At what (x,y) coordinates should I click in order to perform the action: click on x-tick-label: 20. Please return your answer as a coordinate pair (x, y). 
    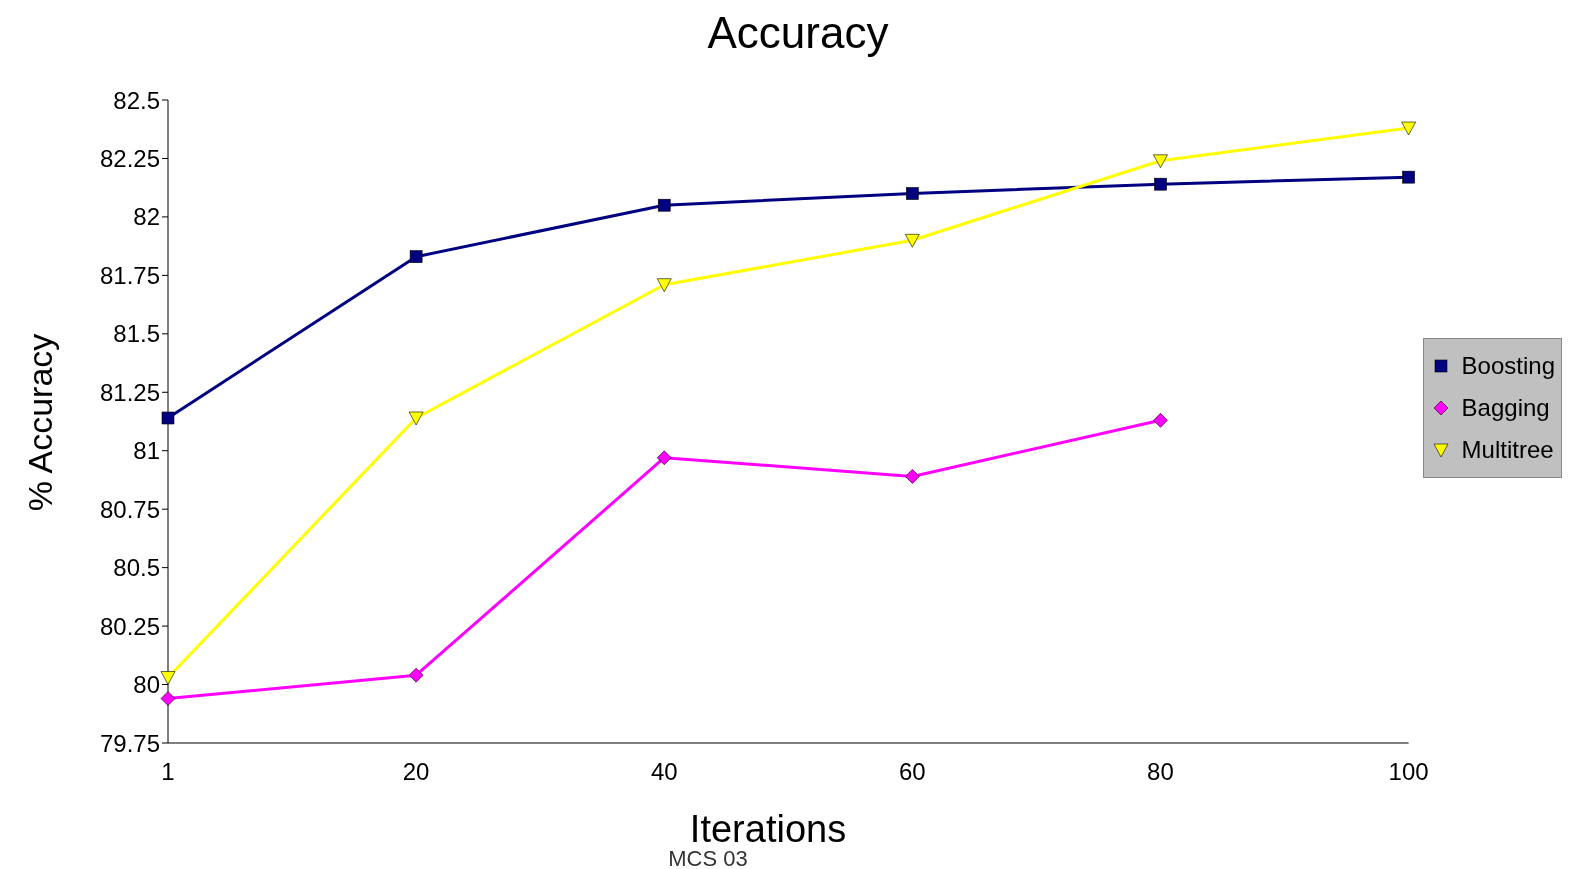
    Looking at the image, I should click on (416, 772).